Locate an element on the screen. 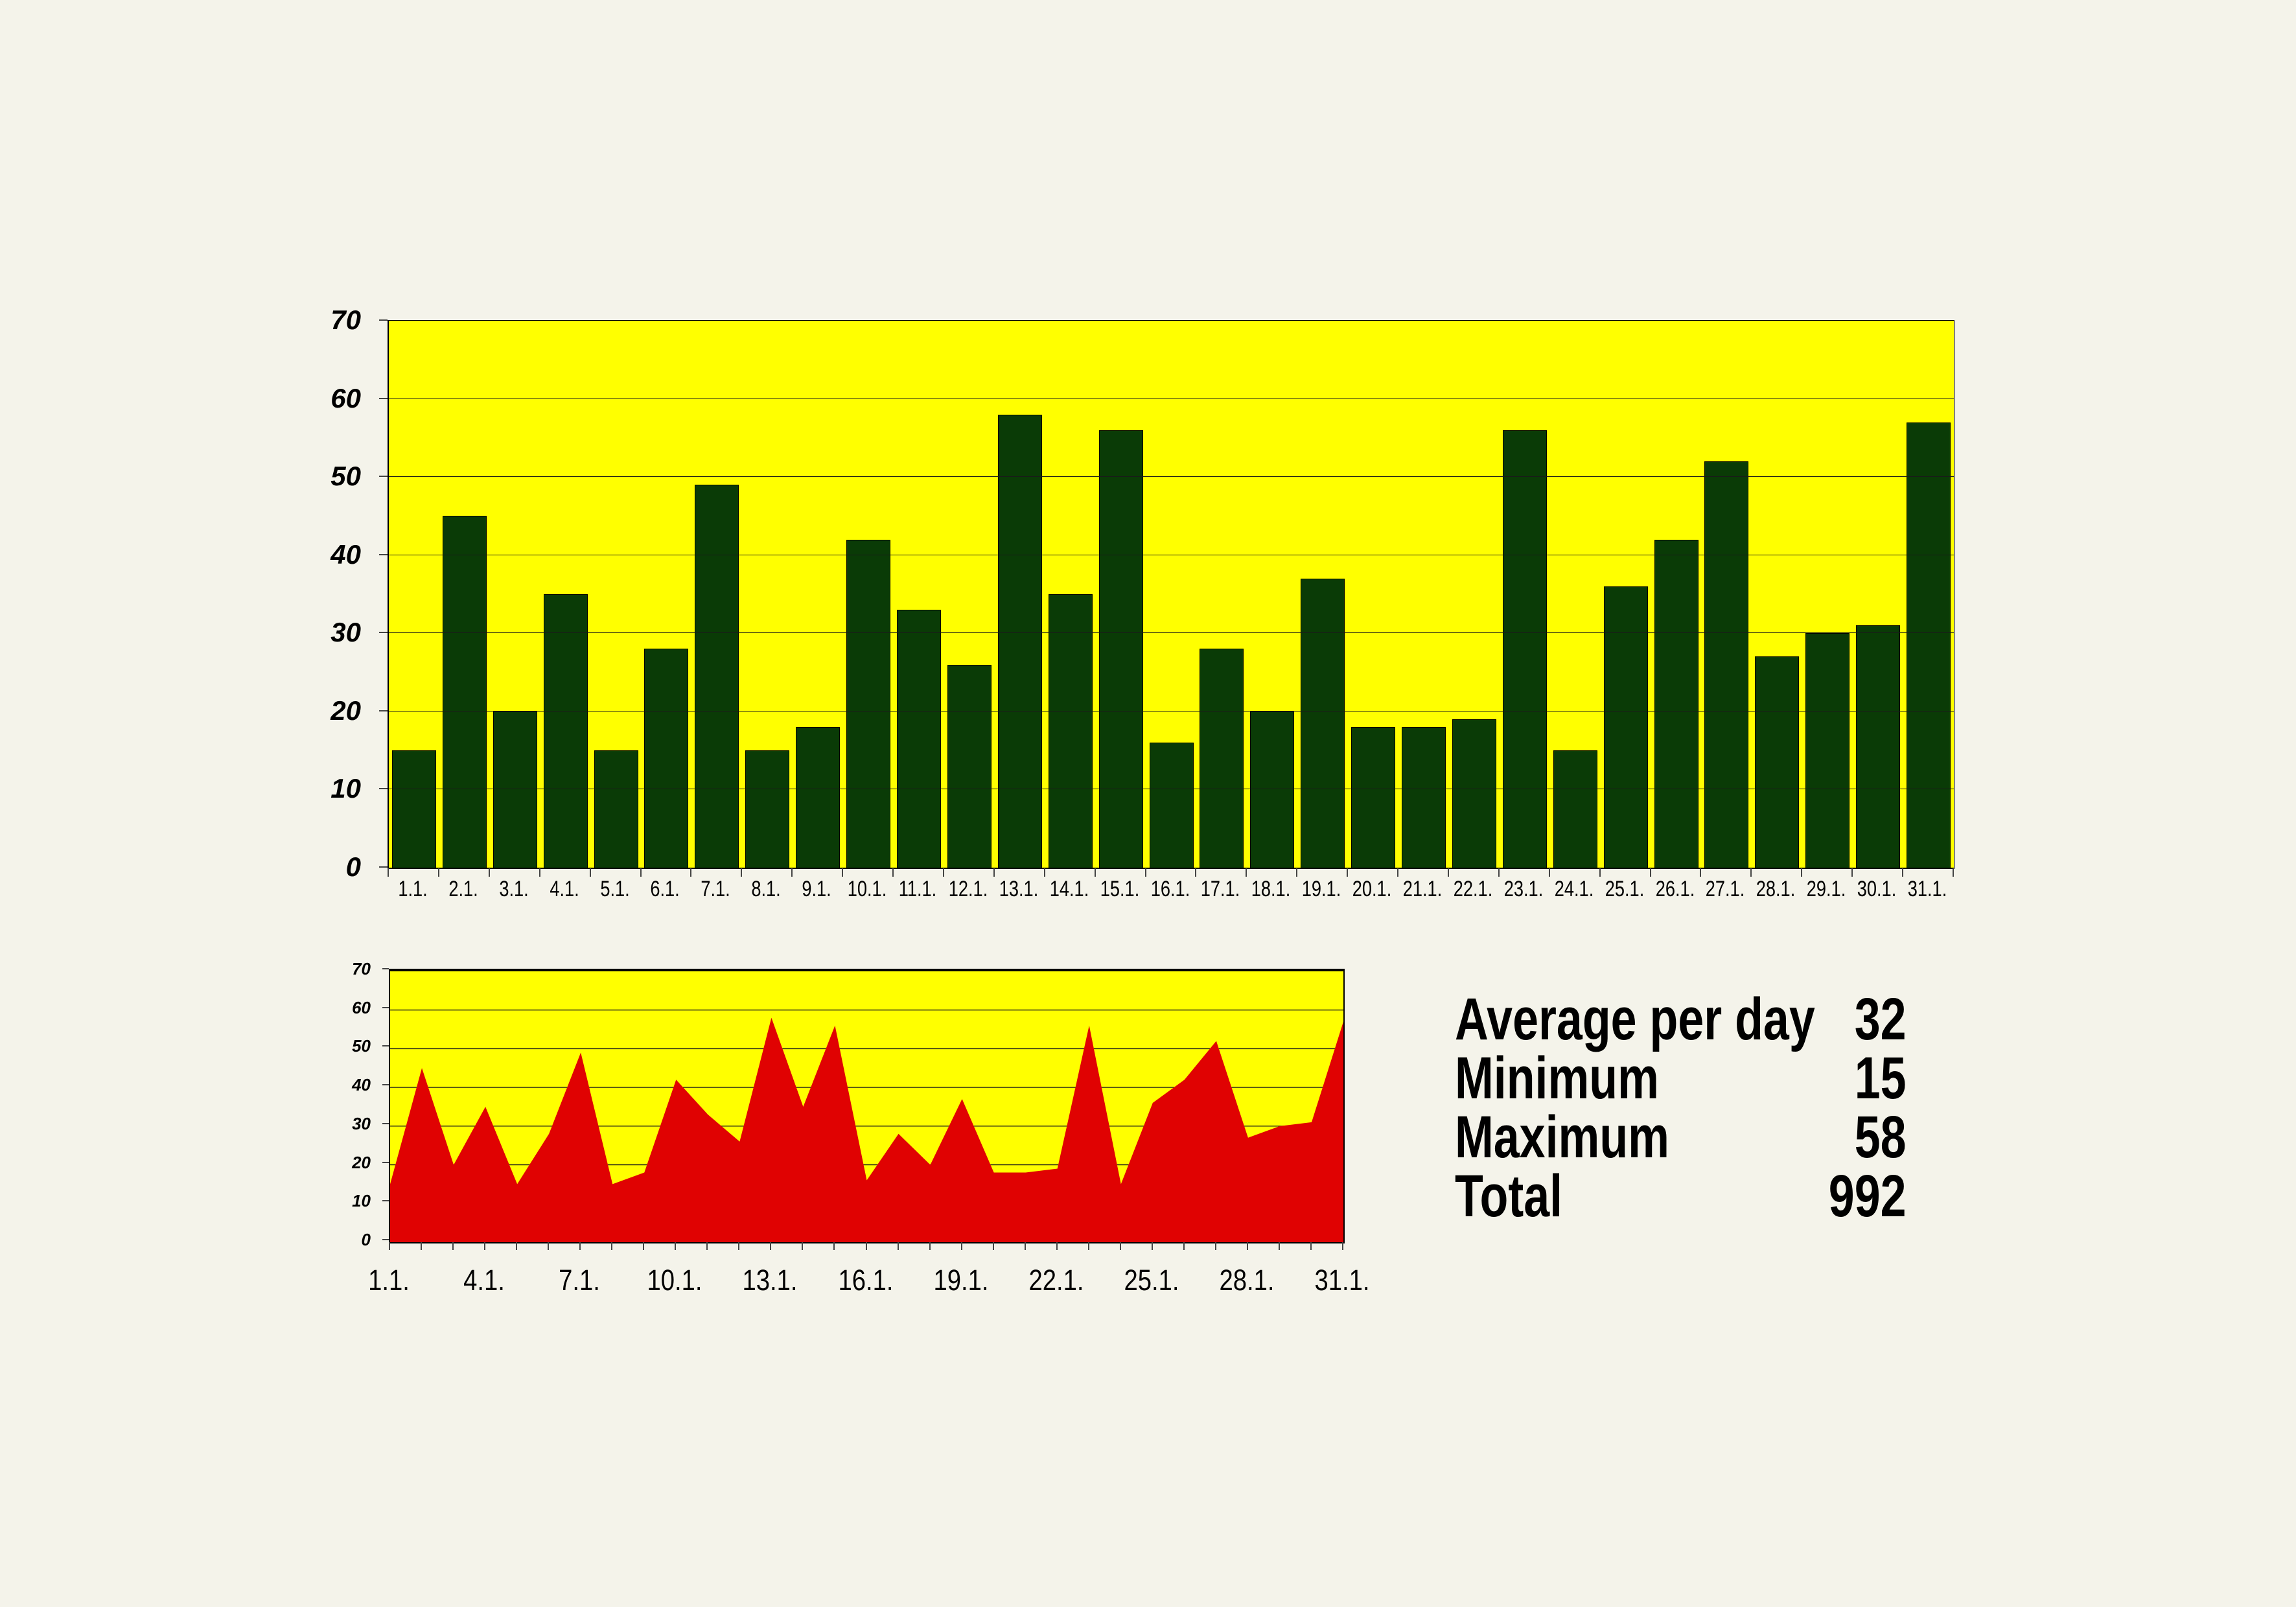 Image resolution: width=2296 pixels, height=1607 pixels. bar-day-23.1. is located at coordinates (1524, 649).